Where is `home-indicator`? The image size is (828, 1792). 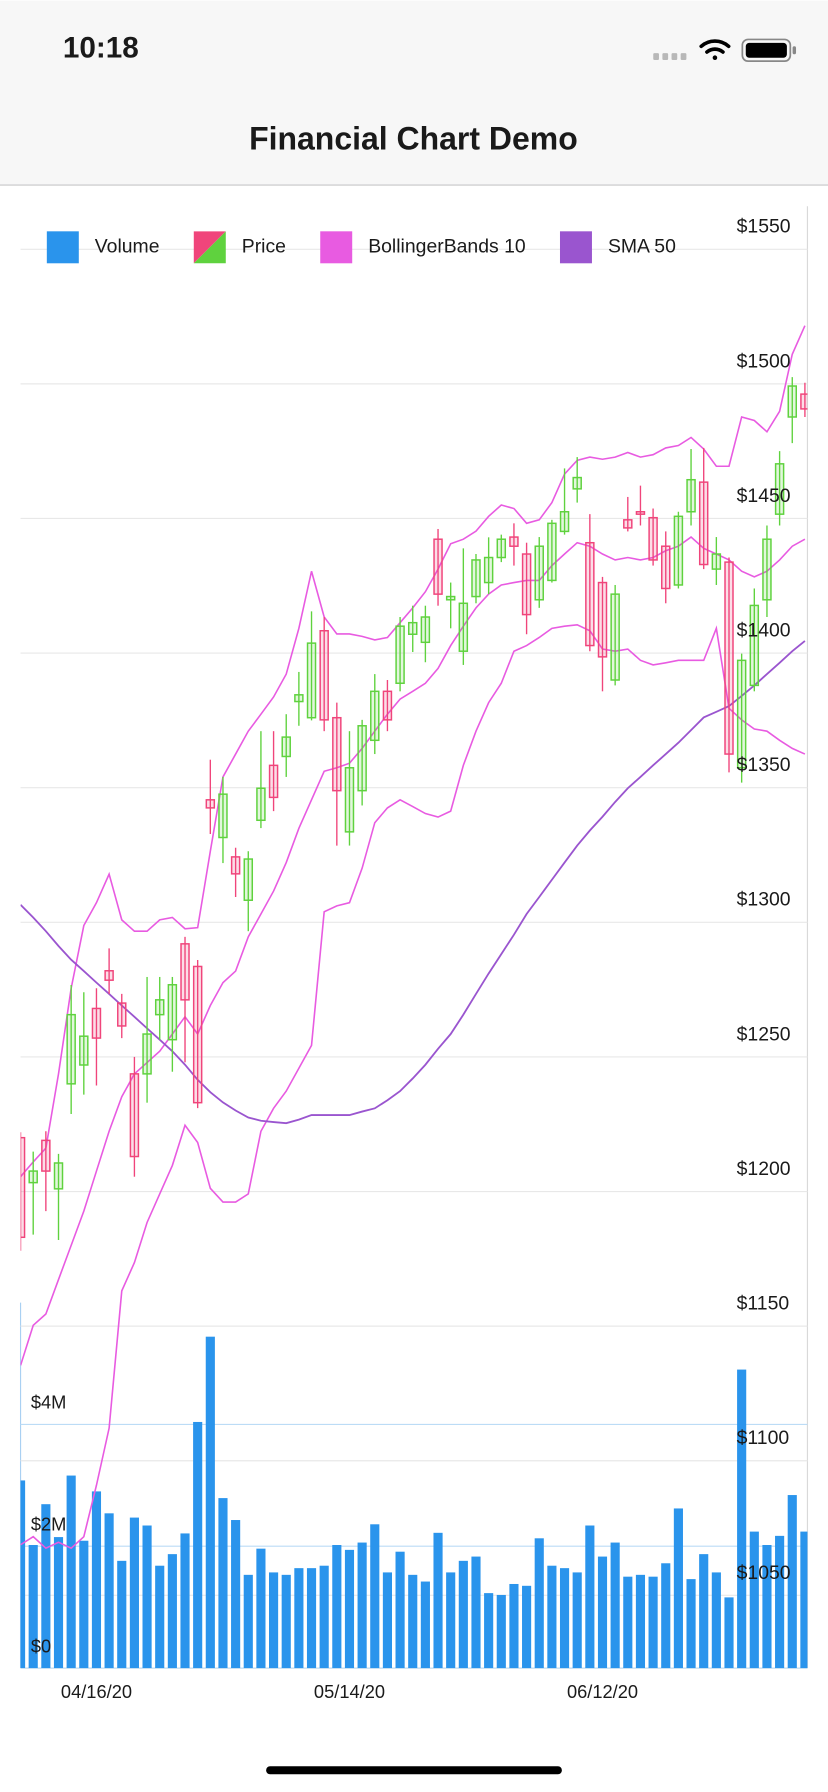
home-indicator is located at coordinates (414, 1770).